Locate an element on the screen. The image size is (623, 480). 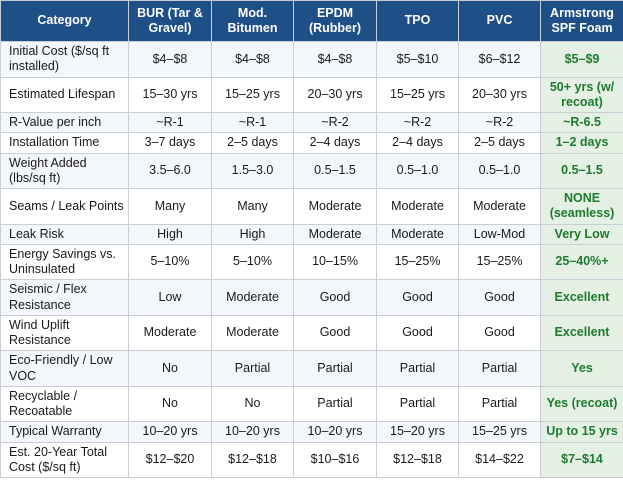
header-cell-tpo: TPO is located at coordinates (417, 21).